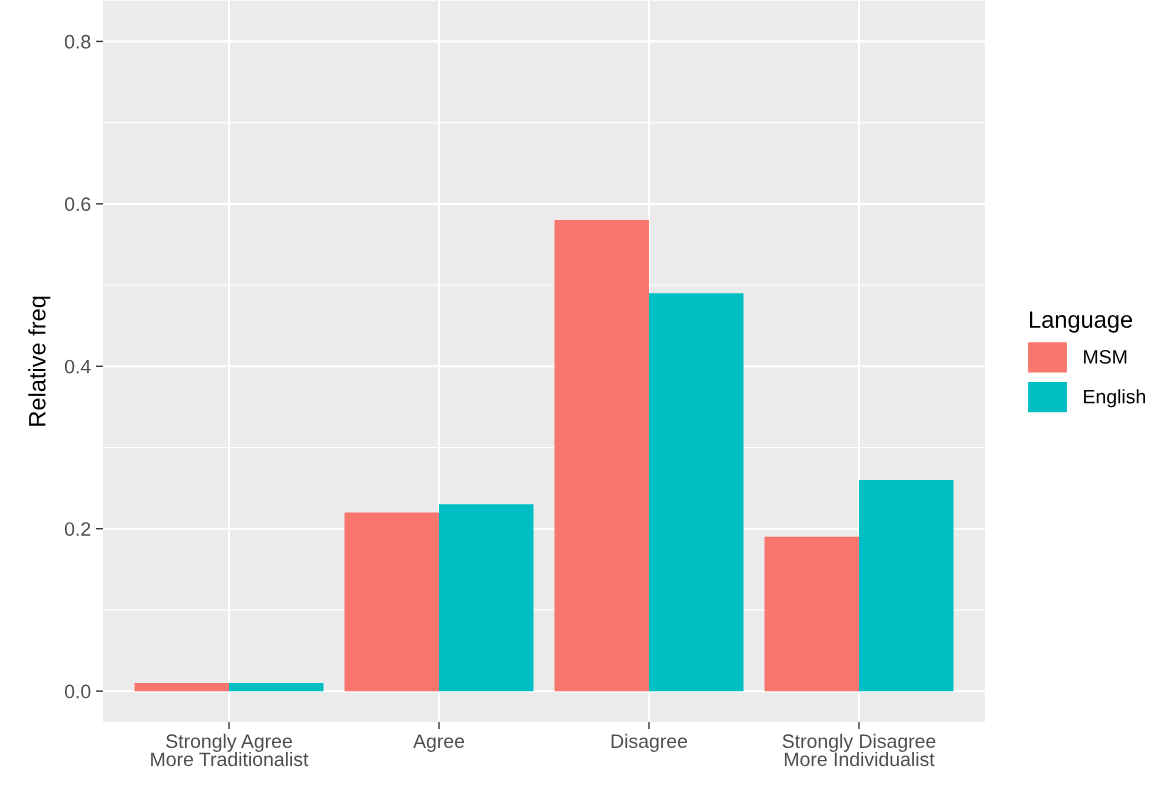  Describe the element at coordinates (77, 41) in the screenshot. I see `y-tick-label: 0.8` at that location.